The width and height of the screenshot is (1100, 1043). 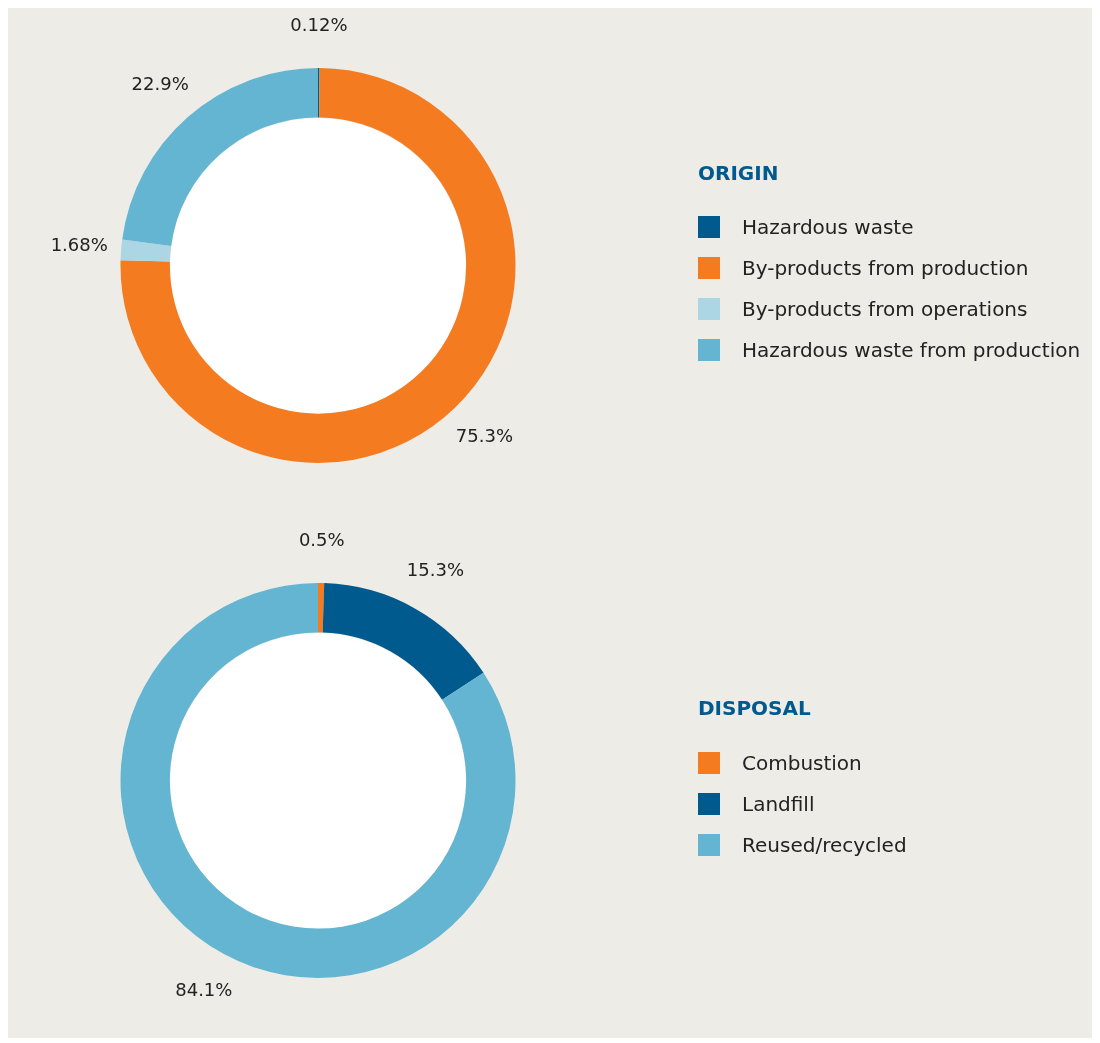 I want to click on data-label: 0.5%, so click(x=321, y=539).